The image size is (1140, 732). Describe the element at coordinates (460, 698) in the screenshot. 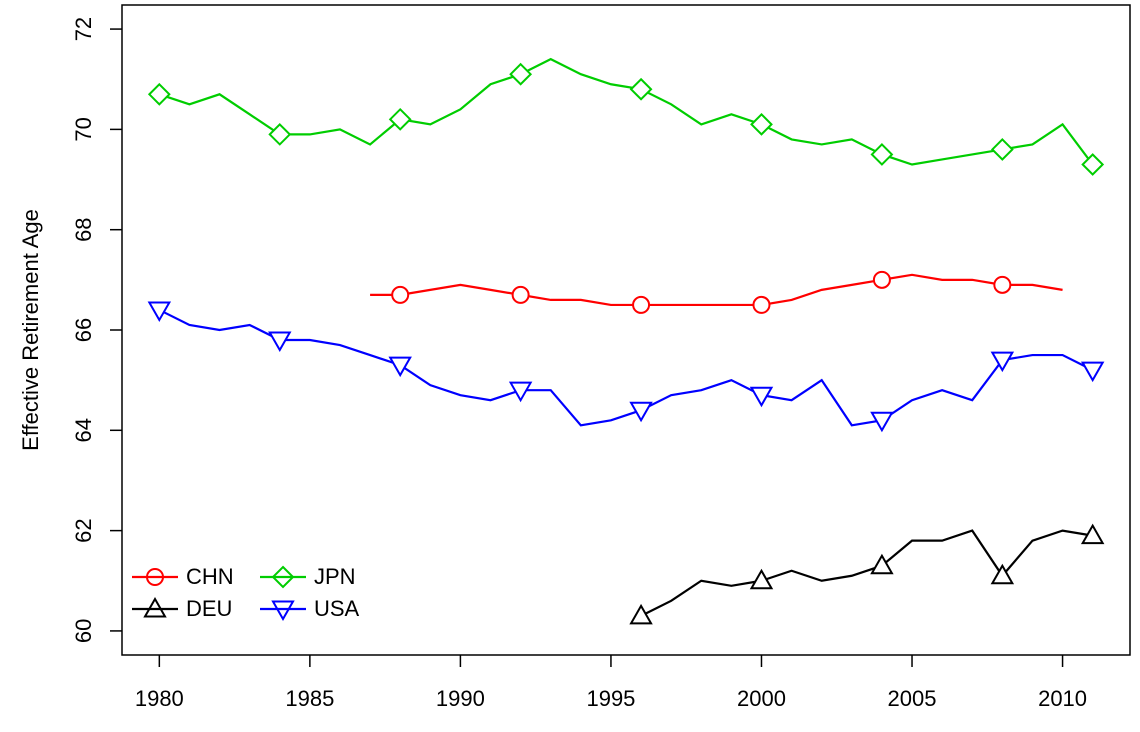

I see `x-tick-label: 1990` at that location.